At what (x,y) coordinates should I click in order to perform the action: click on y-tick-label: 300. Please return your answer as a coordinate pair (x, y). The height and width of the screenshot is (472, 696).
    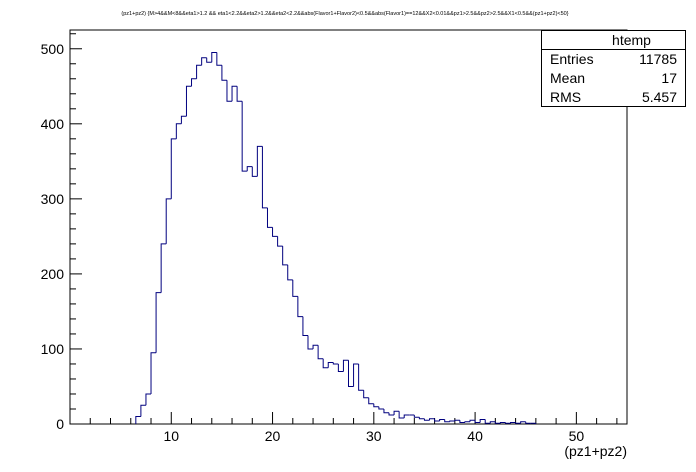
    Looking at the image, I should click on (53, 199).